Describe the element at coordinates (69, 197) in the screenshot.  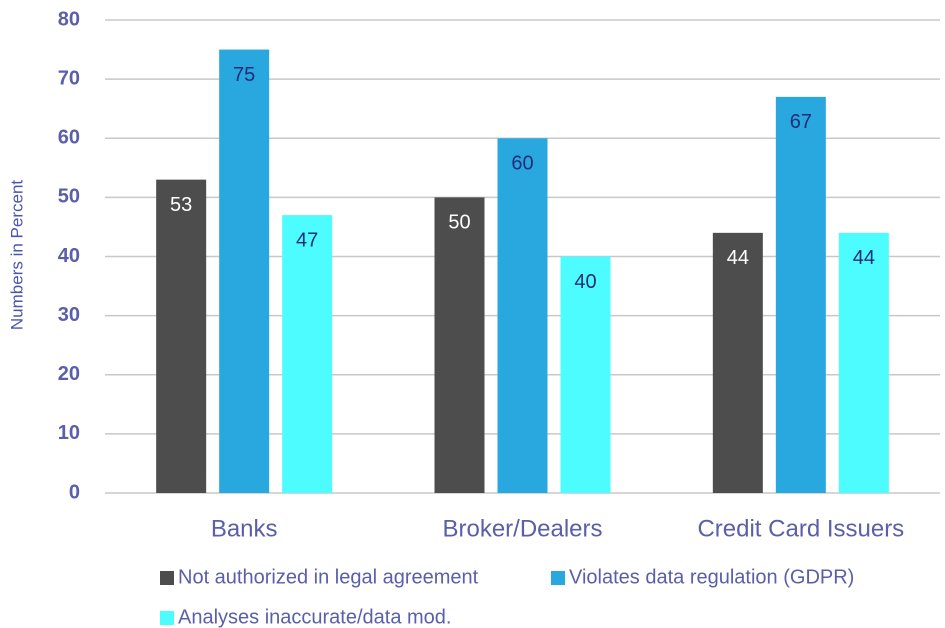
I see `y-tick-label: 50` at that location.